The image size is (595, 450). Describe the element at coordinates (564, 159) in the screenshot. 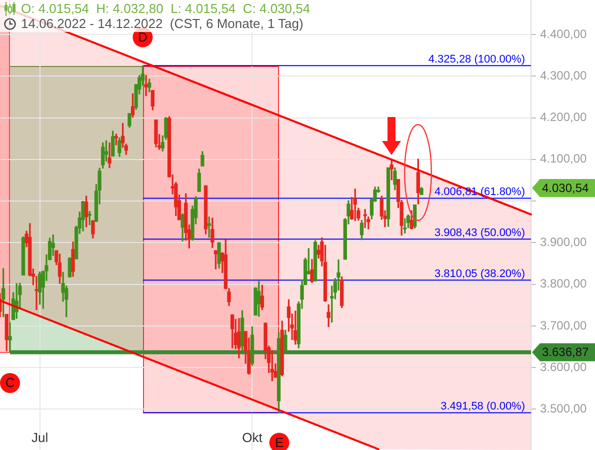

I see `y-tick-label: 4.100,00` at that location.